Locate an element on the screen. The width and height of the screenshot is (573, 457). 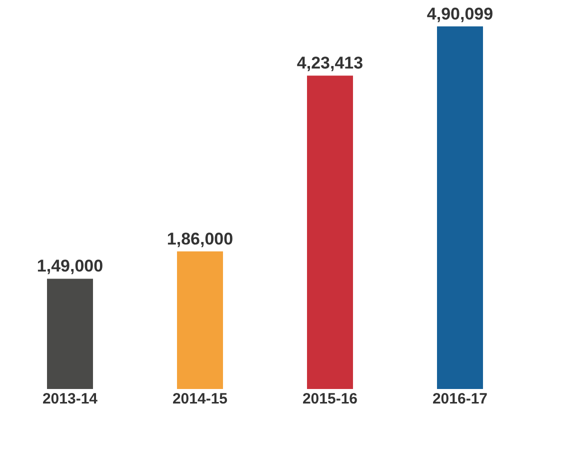
data-label: 4,90,099 is located at coordinates (460, 14).